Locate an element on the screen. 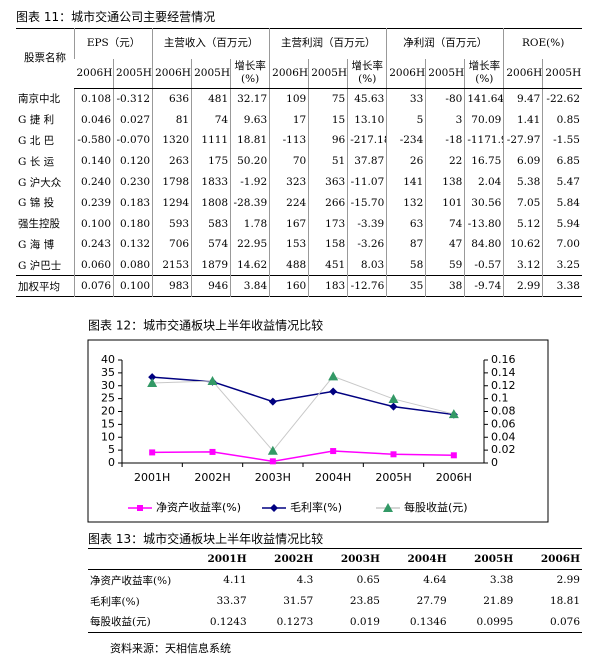  y2-tick-label: 0.08 is located at coordinates (503, 411).